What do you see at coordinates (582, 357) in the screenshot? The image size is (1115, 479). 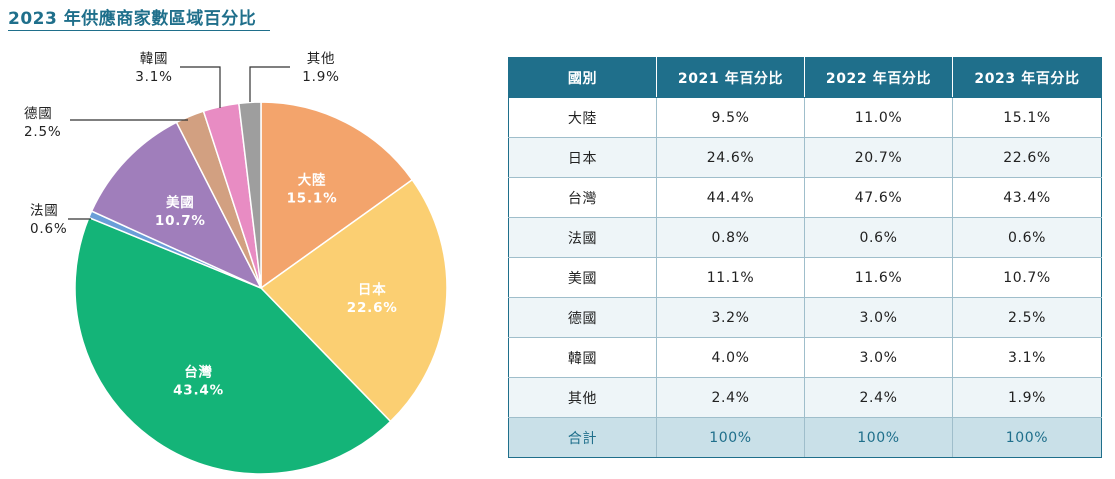 I see `table-cell-country: 韓國` at bounding box center [582, 357].